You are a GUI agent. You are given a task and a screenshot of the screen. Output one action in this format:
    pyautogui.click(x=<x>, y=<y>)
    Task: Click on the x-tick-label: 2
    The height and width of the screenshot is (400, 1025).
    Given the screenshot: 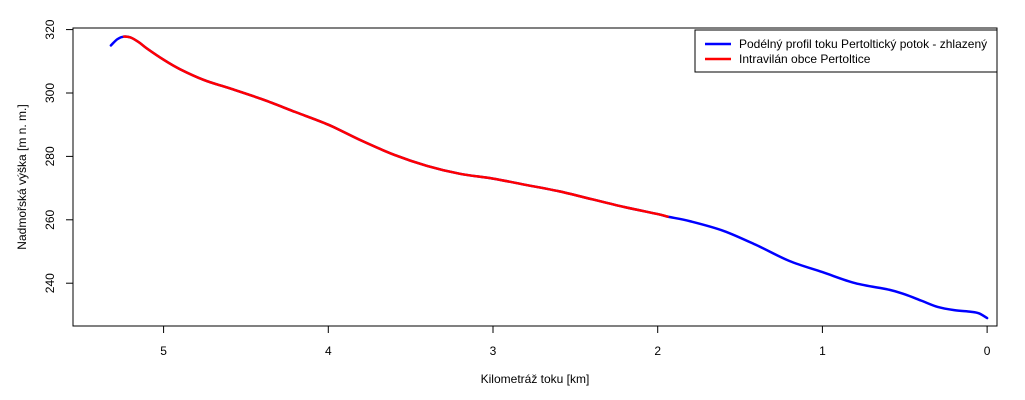 What is the action you would take?
    pyautogui.click(x=657, y=351)
    